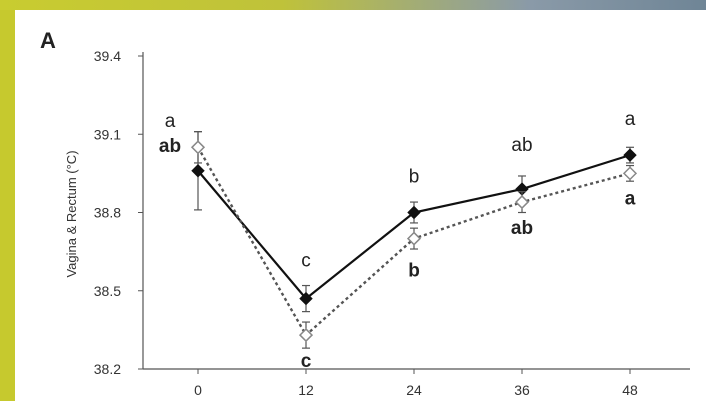 The image size is (706, 401). Describe the element at coordinates (107, 56) in the screenshot. I see `y-tick-label: 39.4` at that location.